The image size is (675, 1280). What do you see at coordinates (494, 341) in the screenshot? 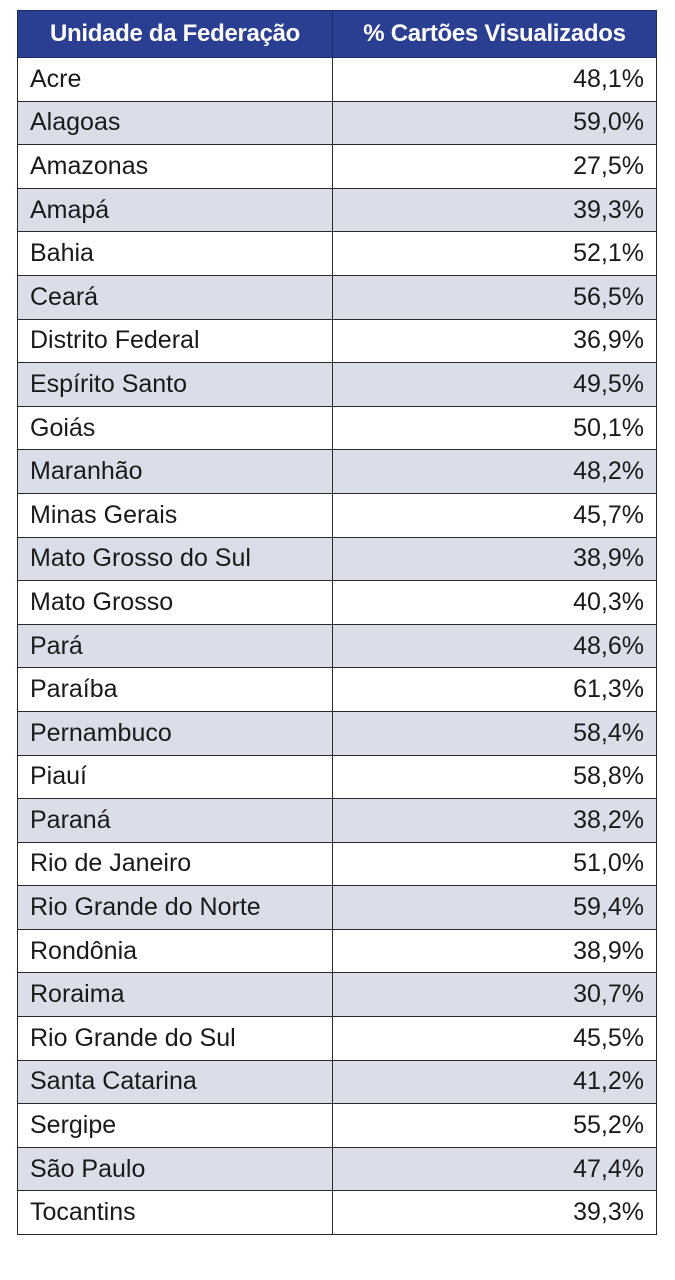
I see `percent-viewed-cell: 36,9%` at bounding box center [494, 341].